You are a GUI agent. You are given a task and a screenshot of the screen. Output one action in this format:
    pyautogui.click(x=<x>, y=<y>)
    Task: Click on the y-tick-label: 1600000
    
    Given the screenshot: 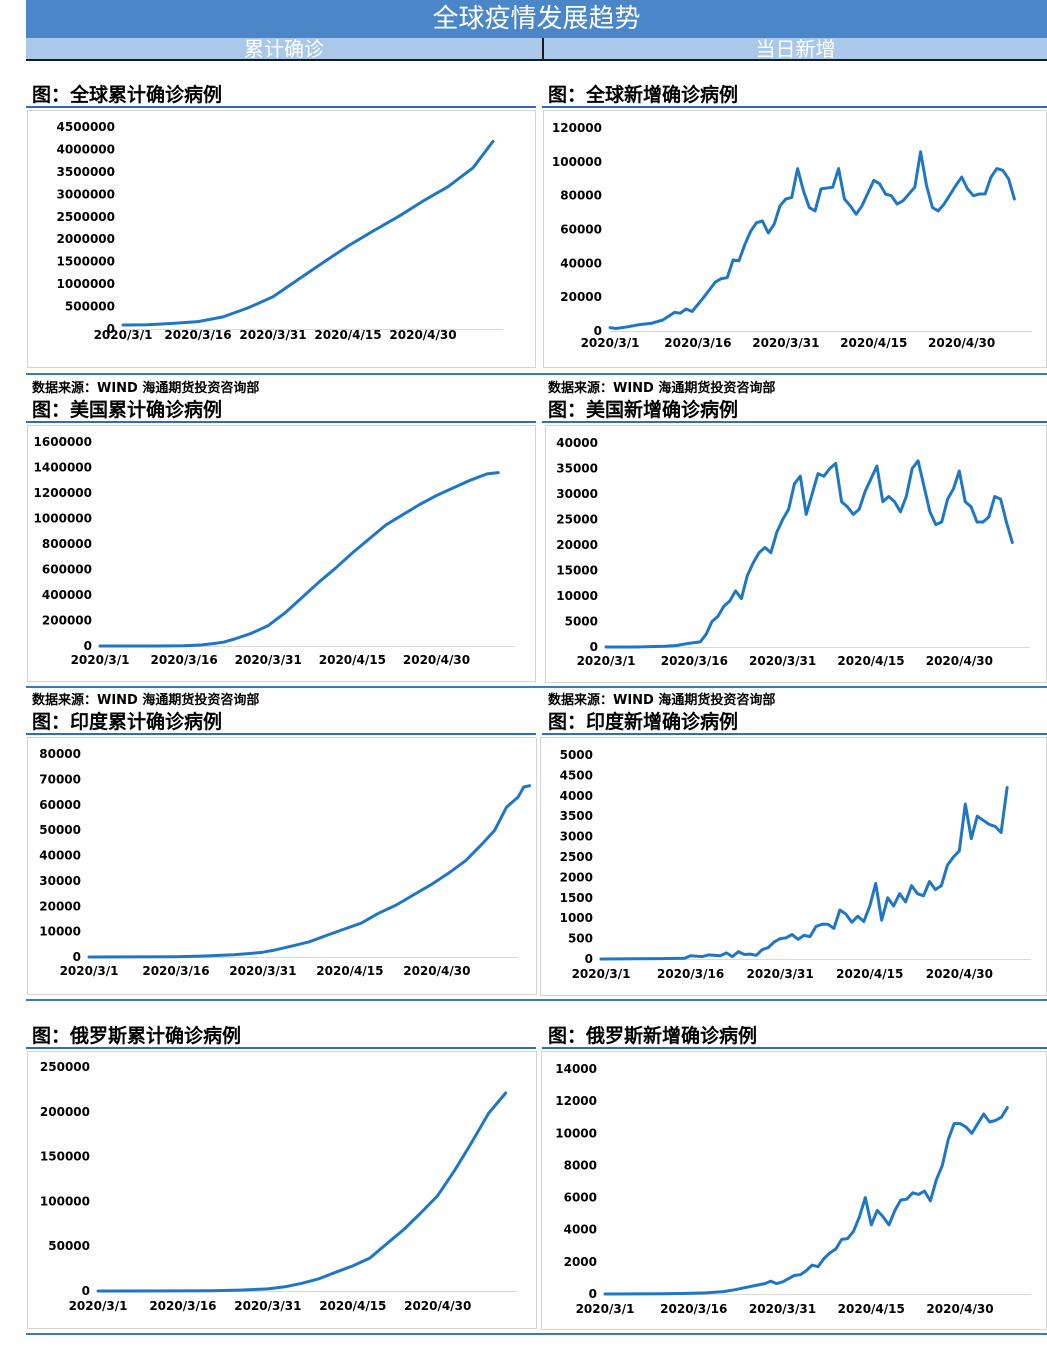 What is the action you would take?
    pyautogui.click(x=63, y=442)
    